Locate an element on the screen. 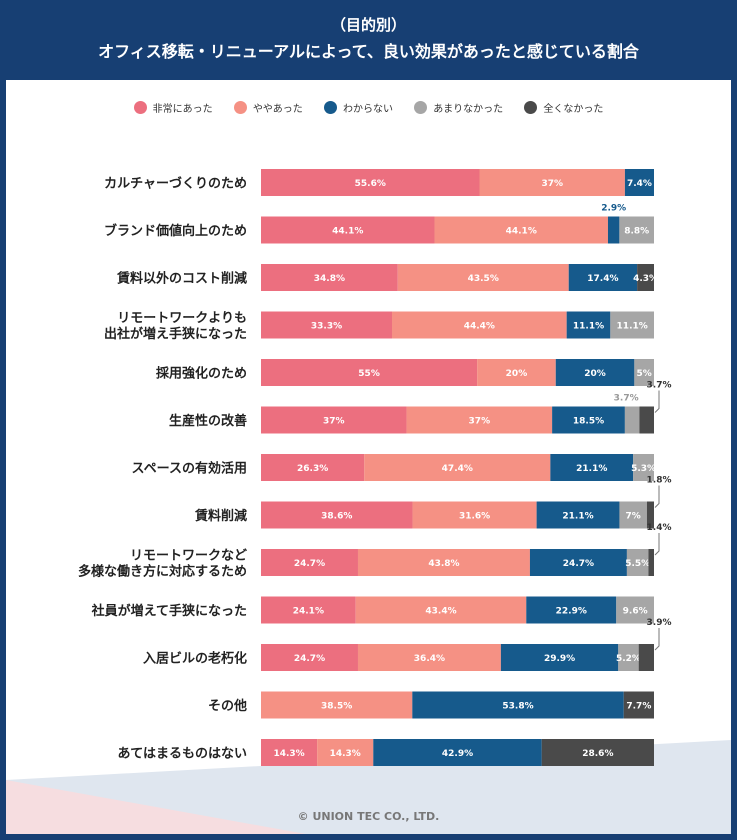  header: （目的別） オフィス移転・リニューアルによって、良い効果があったと感じている割合 is located at coordinates (368, 40).